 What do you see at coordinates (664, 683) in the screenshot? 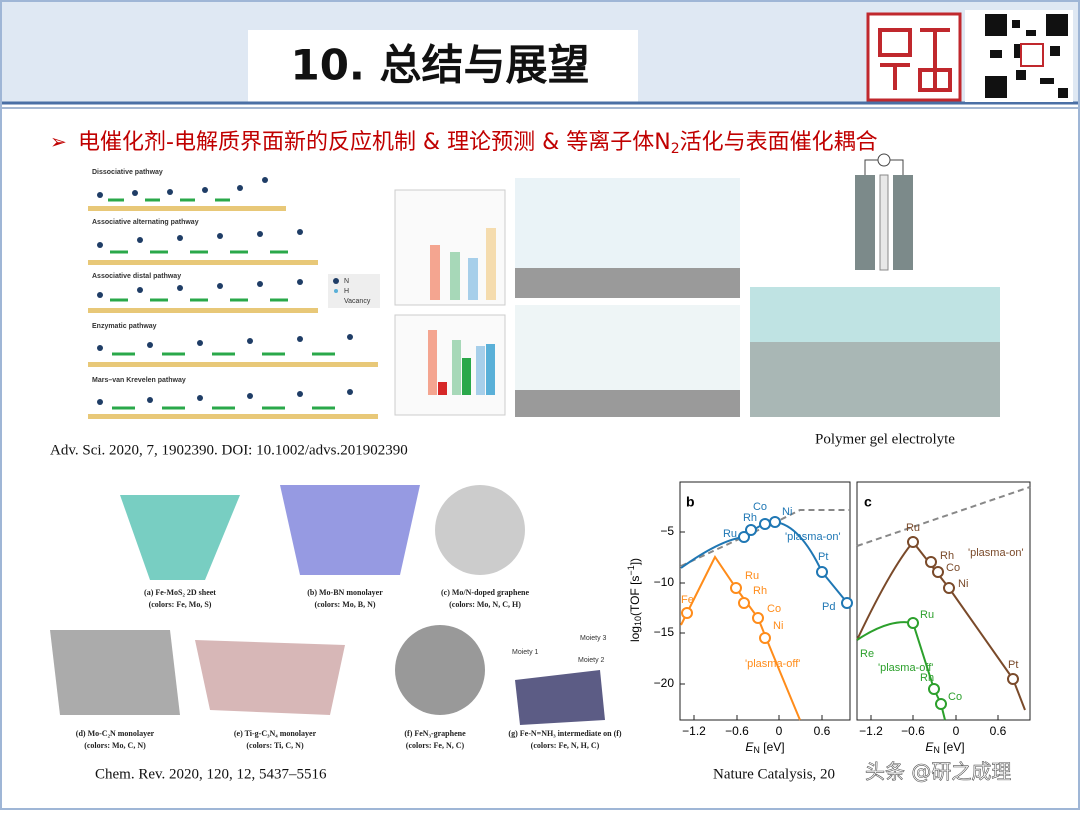
I see `y-tick-label: −20` at bounding box center [664, 683].